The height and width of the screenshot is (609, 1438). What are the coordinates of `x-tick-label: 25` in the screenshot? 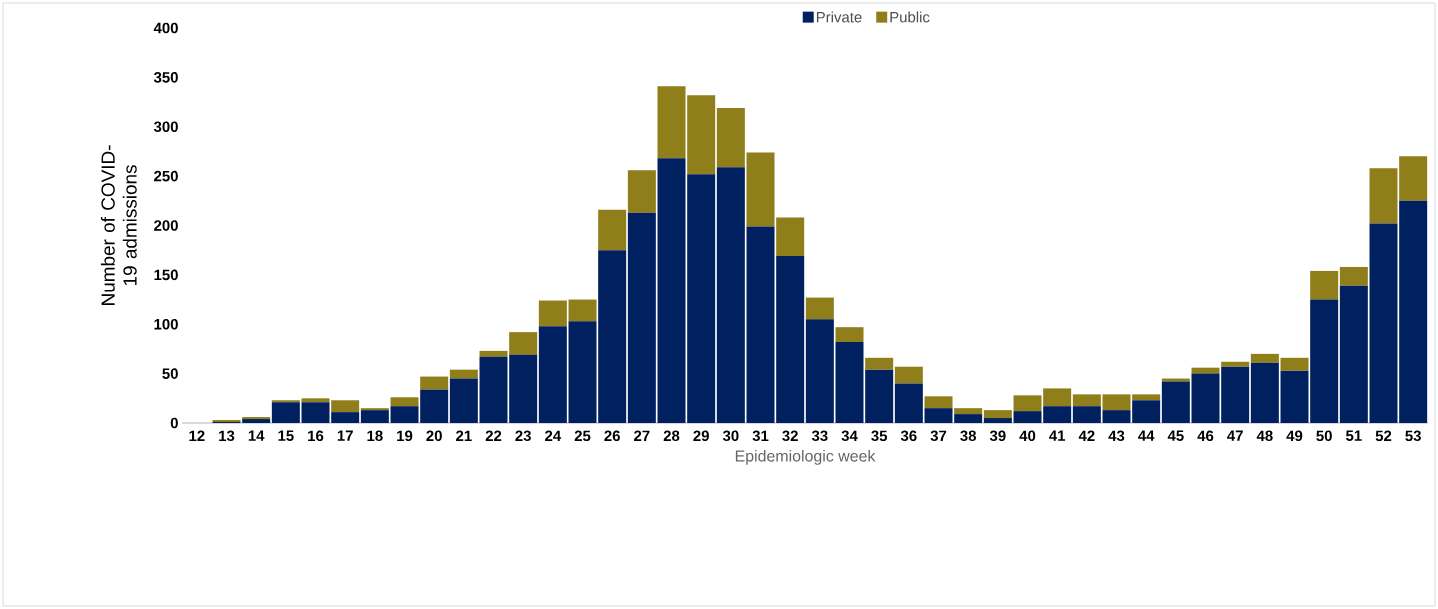 It's located at (582, 436).